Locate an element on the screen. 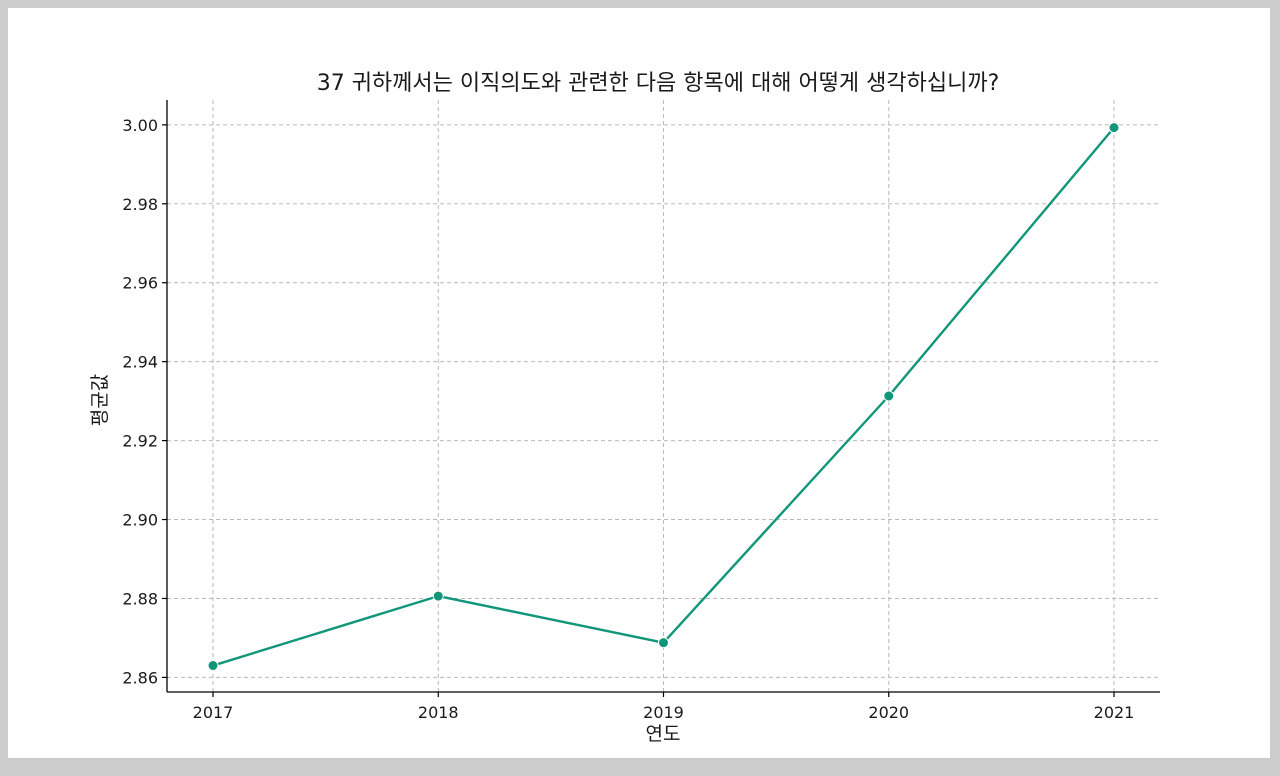 Image resolution: width=1280 pixels, height=776 pixels. y-tick-label: 2.88 is located at coordinates (140, 598).